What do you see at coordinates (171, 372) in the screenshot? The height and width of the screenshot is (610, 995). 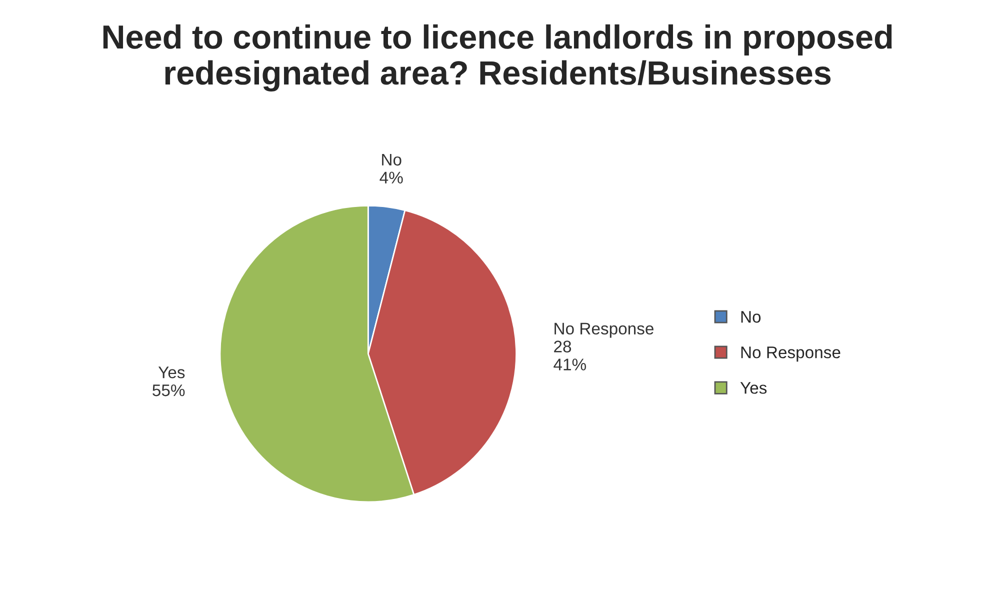 I see `slice-label: Yes` at bounding box center [171, 372].